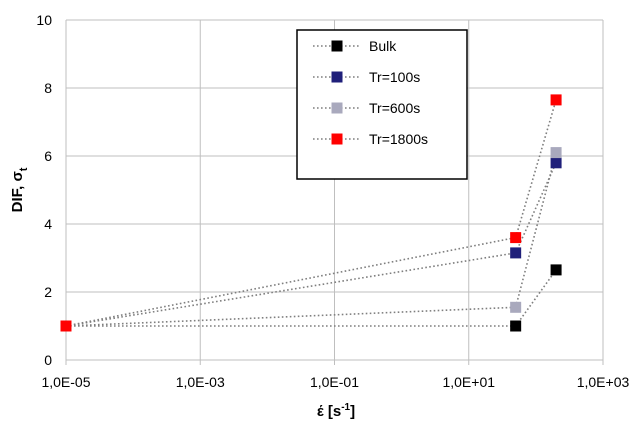 The width and height of the screenshot is (635, 428). I want to click on legend-swatch-tr-100s, so click(337, 77).